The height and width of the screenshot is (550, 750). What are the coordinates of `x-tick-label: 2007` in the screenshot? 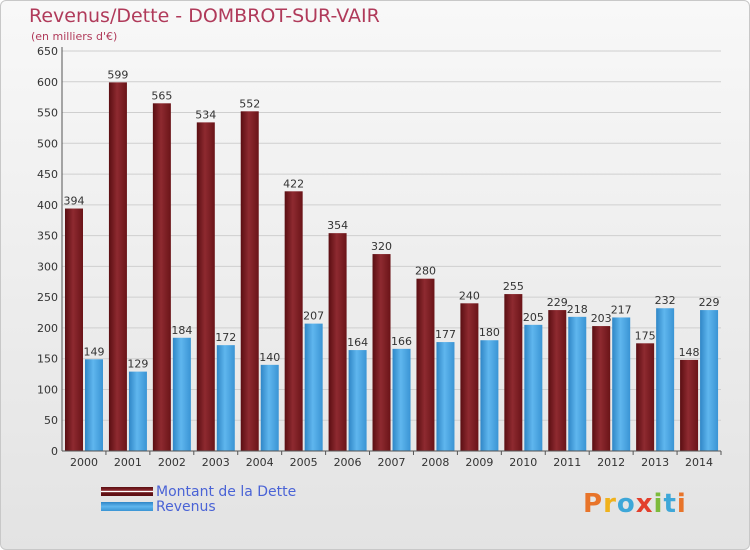 It's located at (392, 462).